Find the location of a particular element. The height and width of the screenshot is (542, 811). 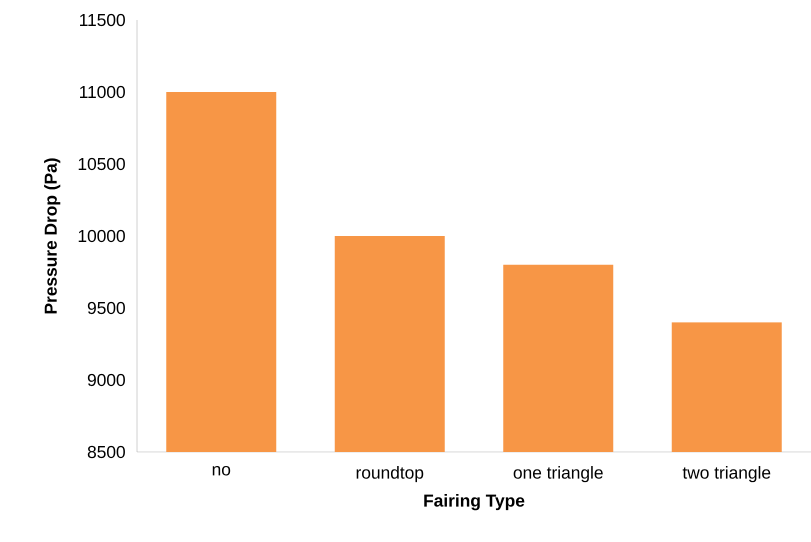

y-tick-label: 8500 is located at coordinates (106, 452).